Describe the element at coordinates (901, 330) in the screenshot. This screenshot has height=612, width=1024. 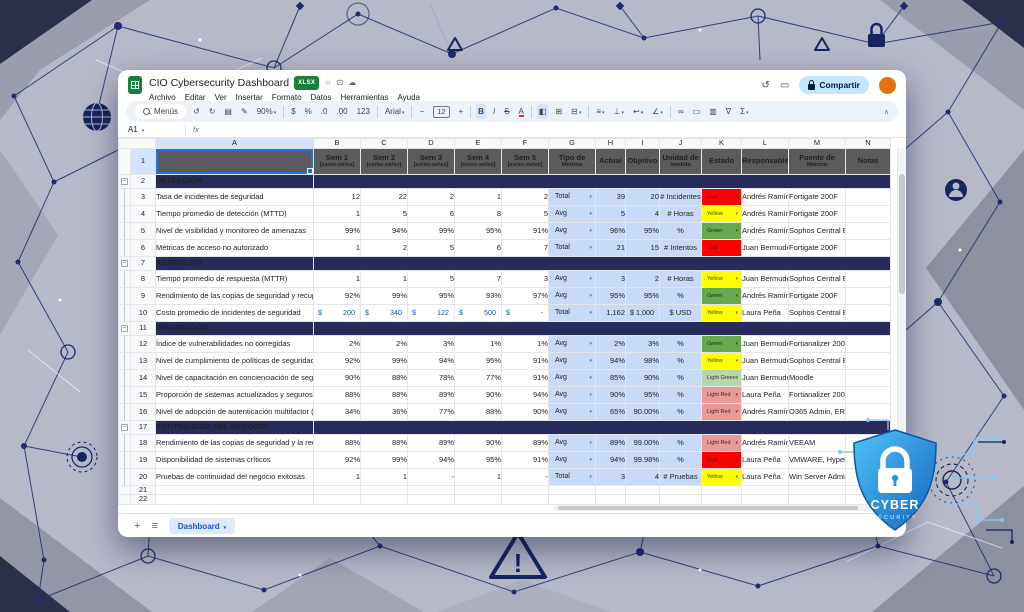
I see `vertical-scrollbar` at that location.